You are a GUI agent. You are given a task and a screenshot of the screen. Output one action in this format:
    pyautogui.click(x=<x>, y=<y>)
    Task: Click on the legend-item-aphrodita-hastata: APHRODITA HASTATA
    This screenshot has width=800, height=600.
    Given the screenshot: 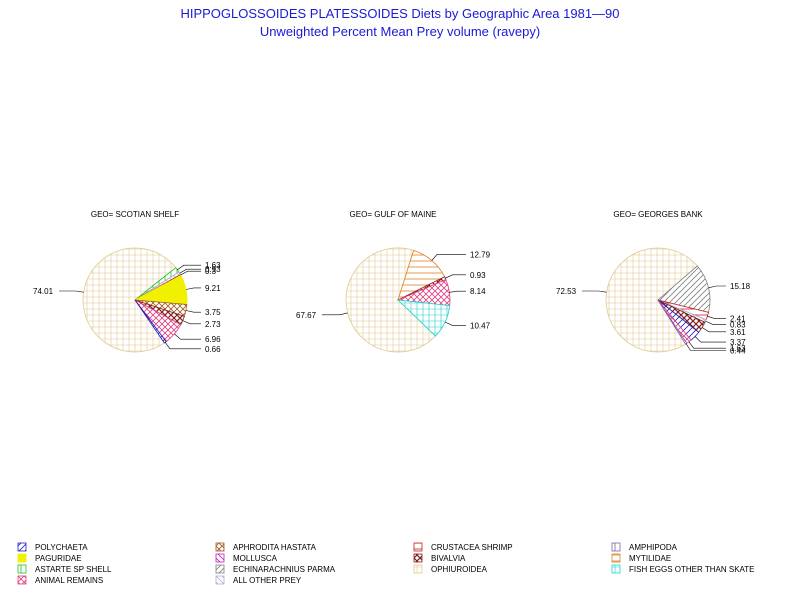 What is the action you would take?
    pyautogui.click(x=266, y=547)
    